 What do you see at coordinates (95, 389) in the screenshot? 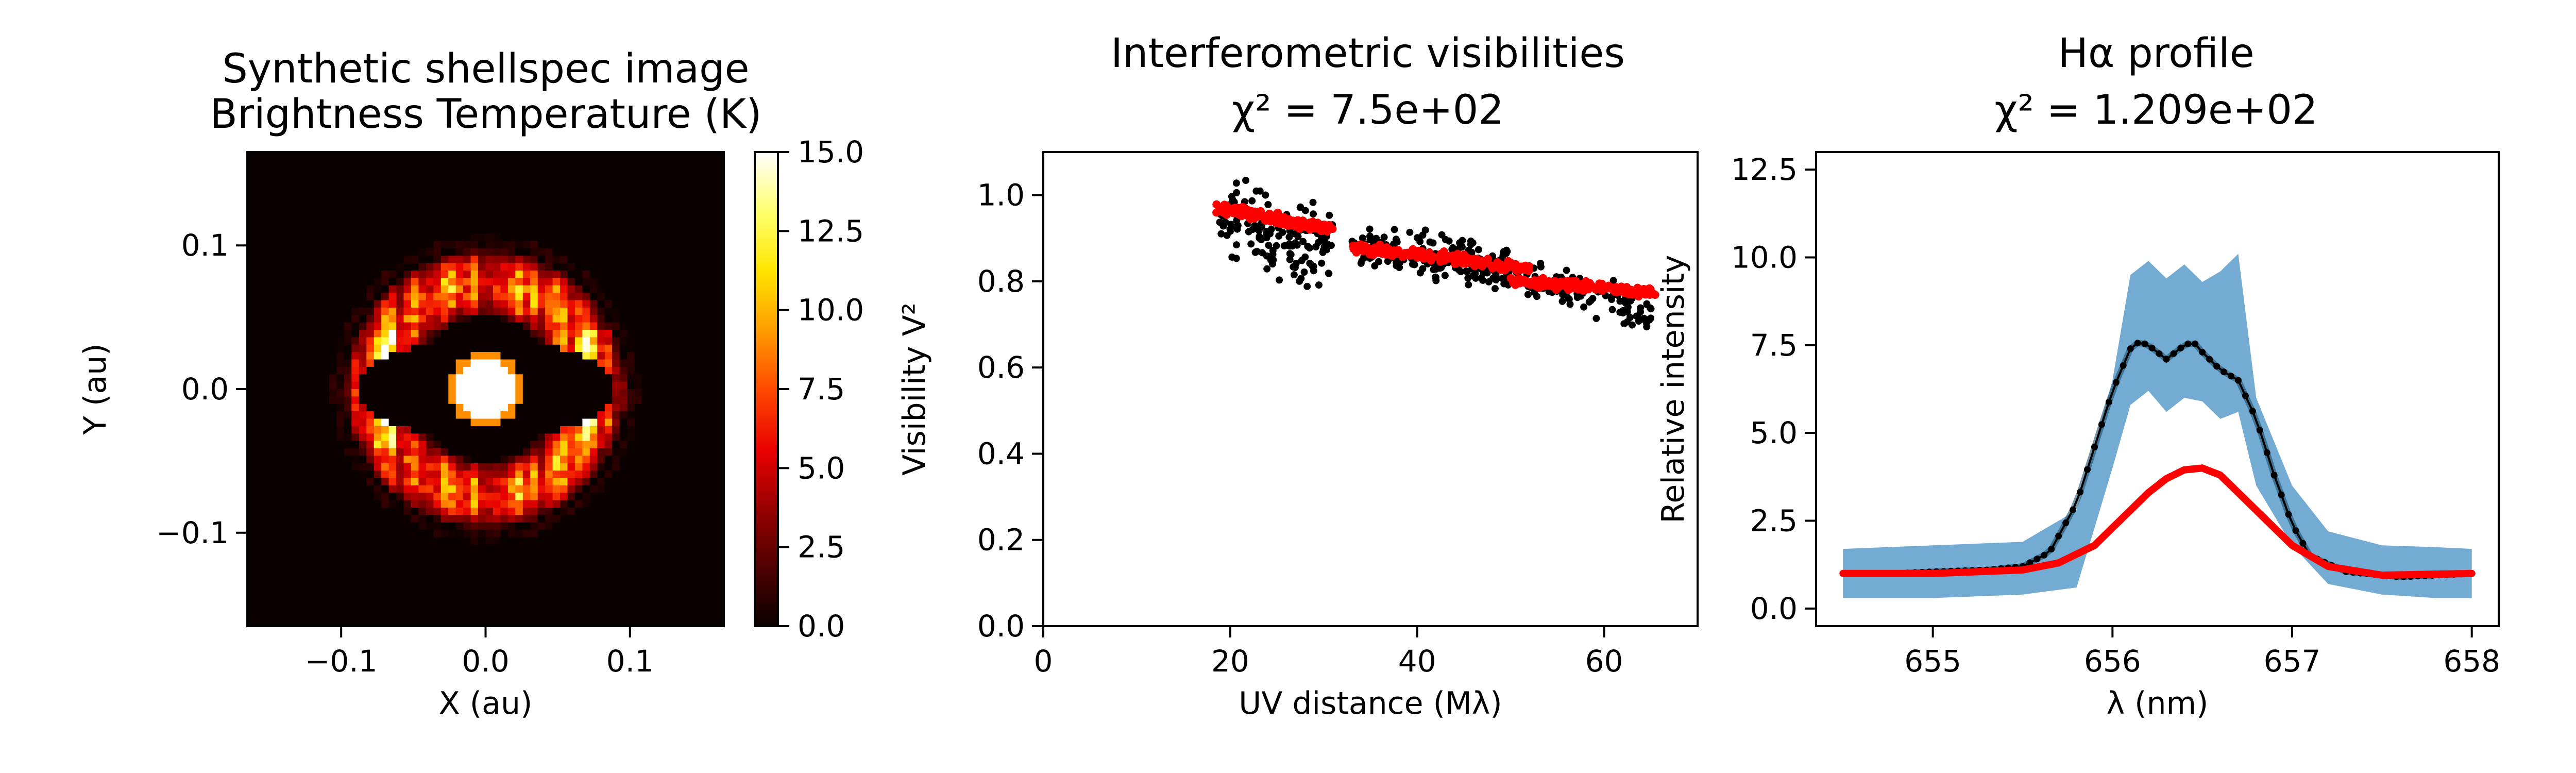
I see `y-axis-label: Y (au)` at bounding box center [95, 389].